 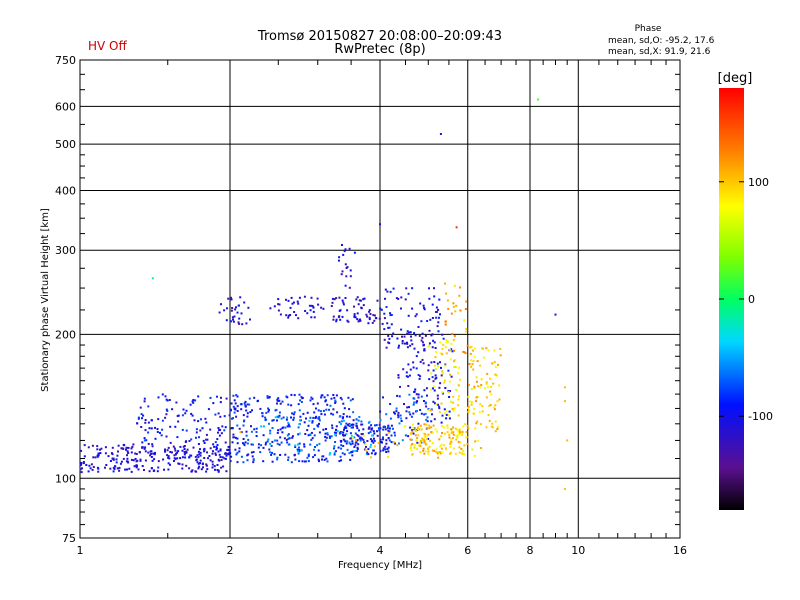 What do you see at coordinates (65, 478) in the screenshot?
I see `y-tick-label: 100` at bounding box center [65, 478].